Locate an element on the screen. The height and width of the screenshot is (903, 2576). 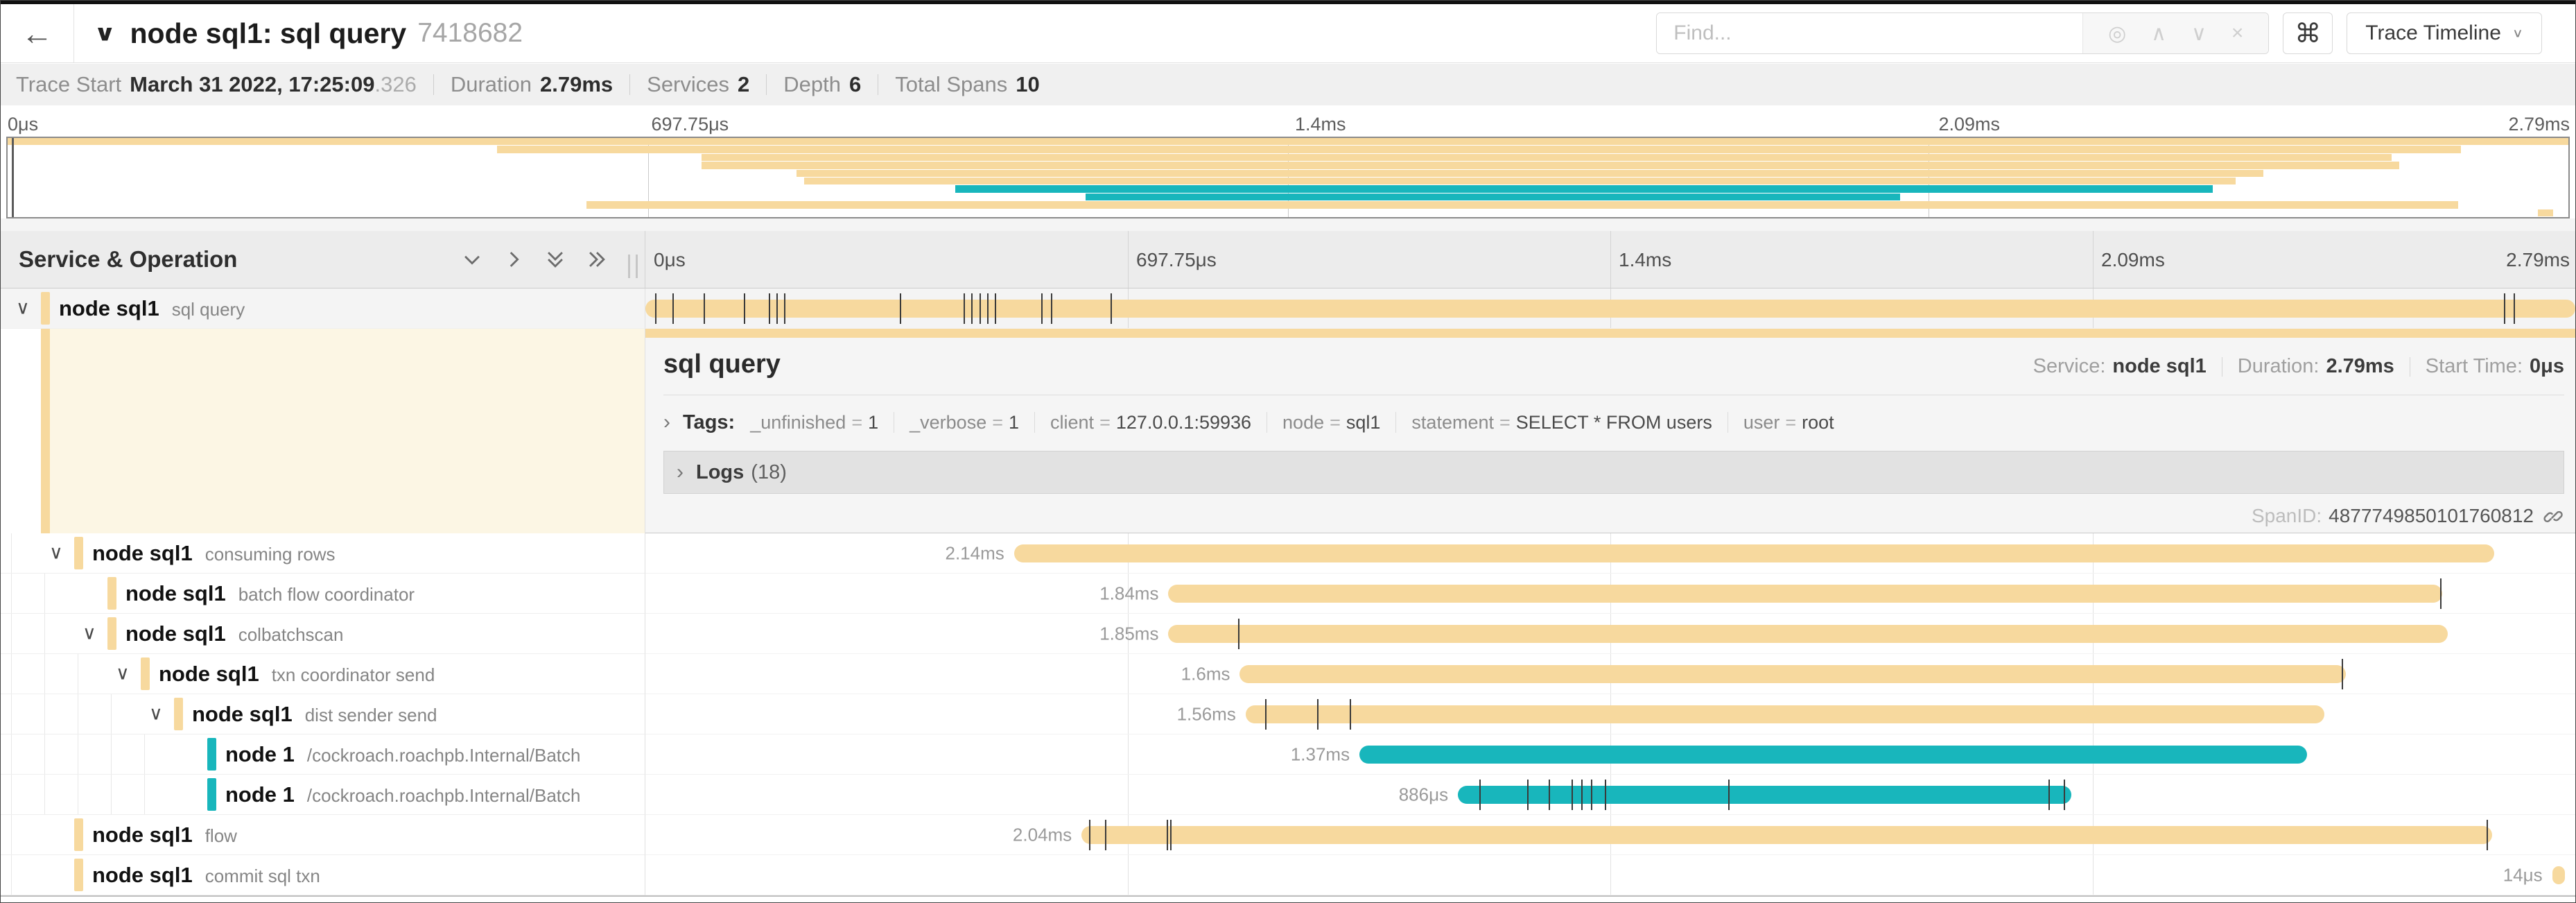
span-name-cell: ∨ node sql1 colbatchscan is located at coordinates (323, 634).